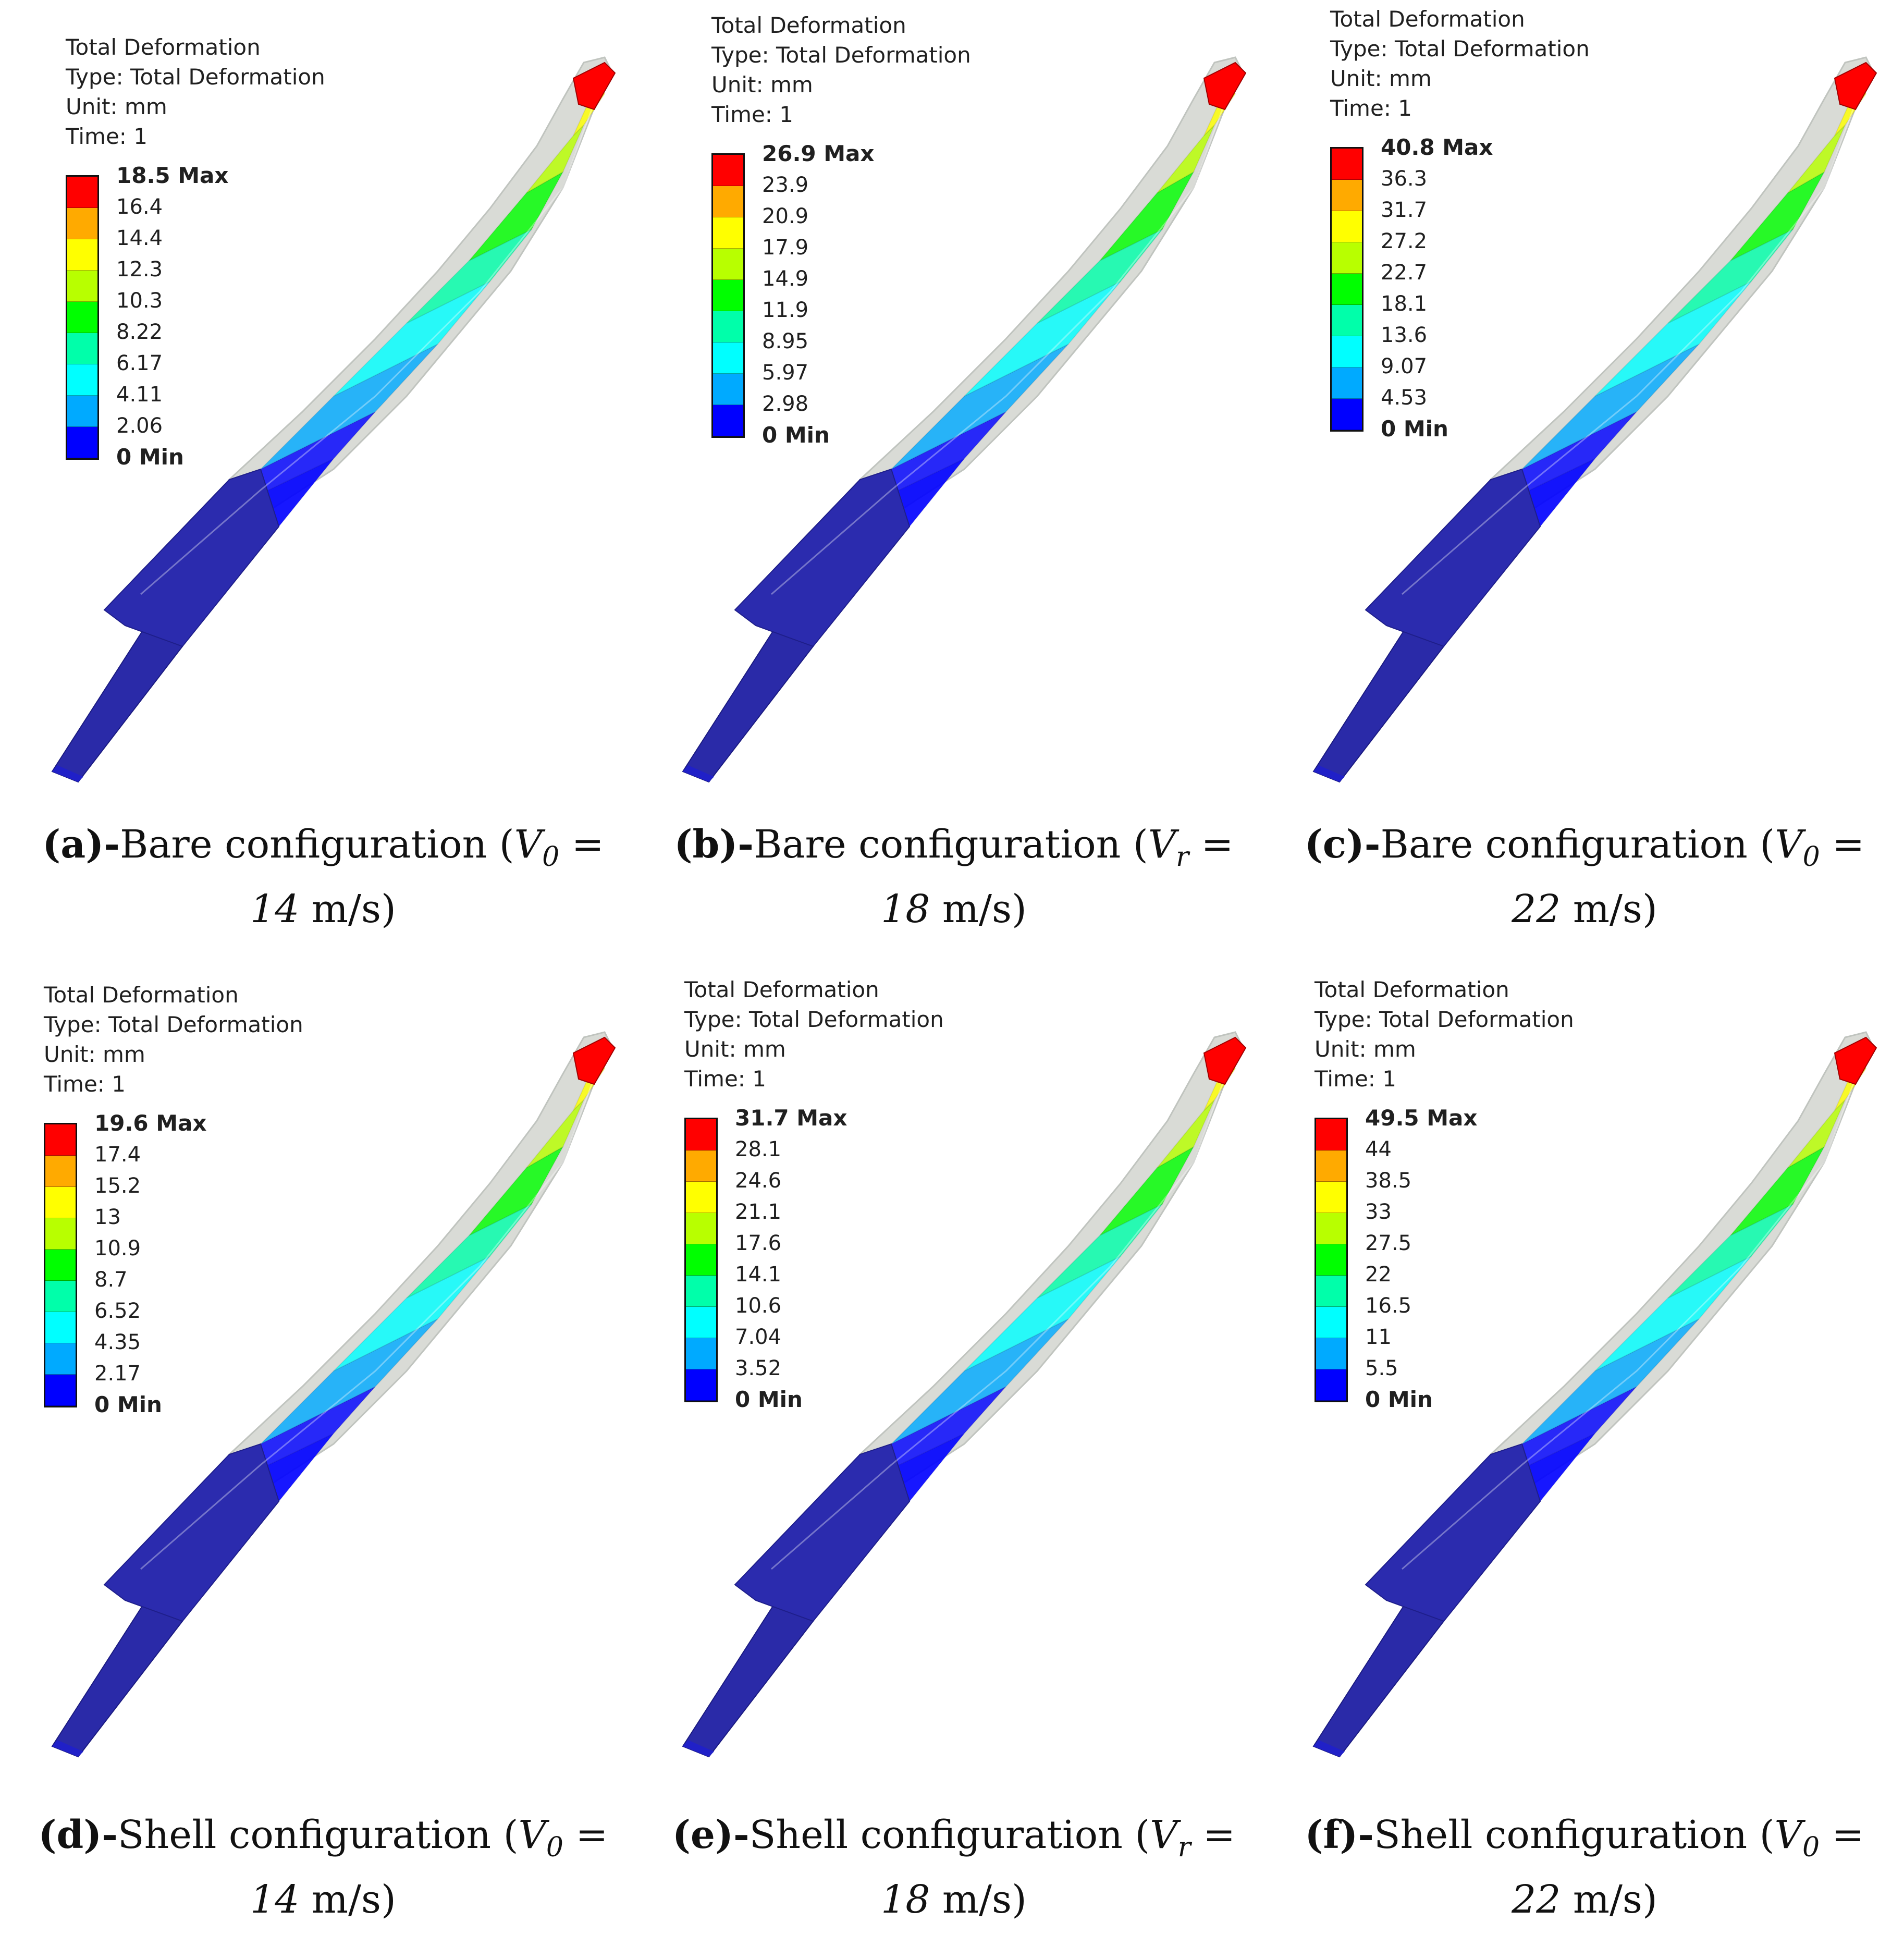  Describe the element at coordinates (1388, 1243) in the screenshot. I see `legend-tick-label: 27.5` at that location.